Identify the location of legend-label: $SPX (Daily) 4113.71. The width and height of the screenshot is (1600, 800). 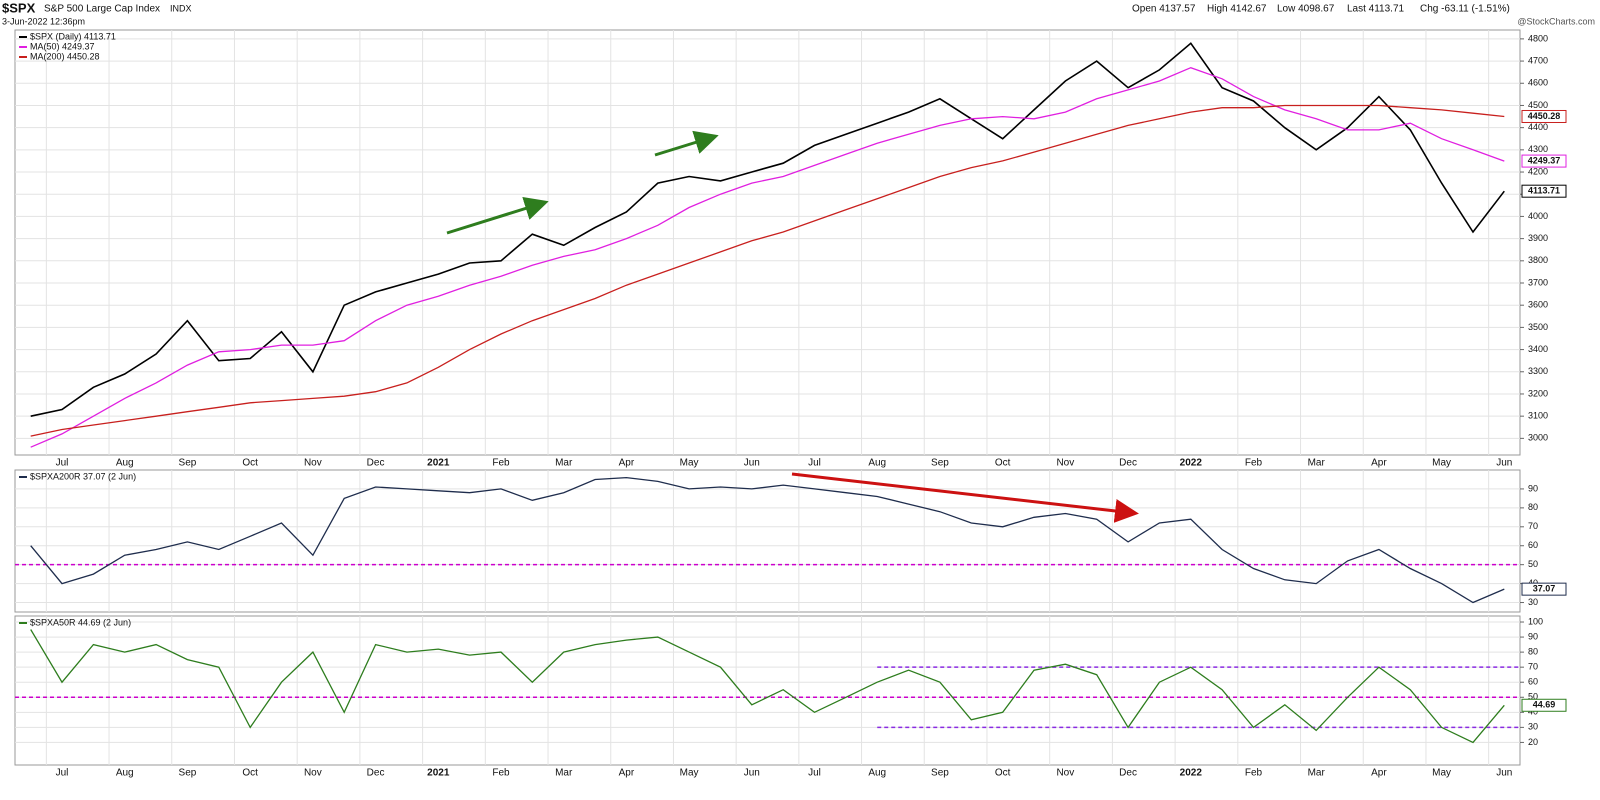
(73, 36).